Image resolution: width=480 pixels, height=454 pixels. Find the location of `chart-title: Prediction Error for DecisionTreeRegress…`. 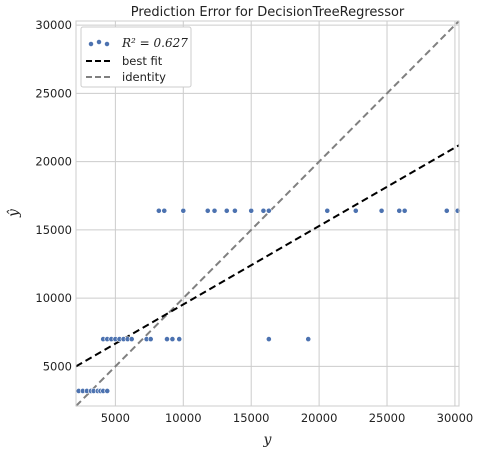

chart-title: Prediction Error for DecisionTreeRegress… is located at coordinates (268, 12).